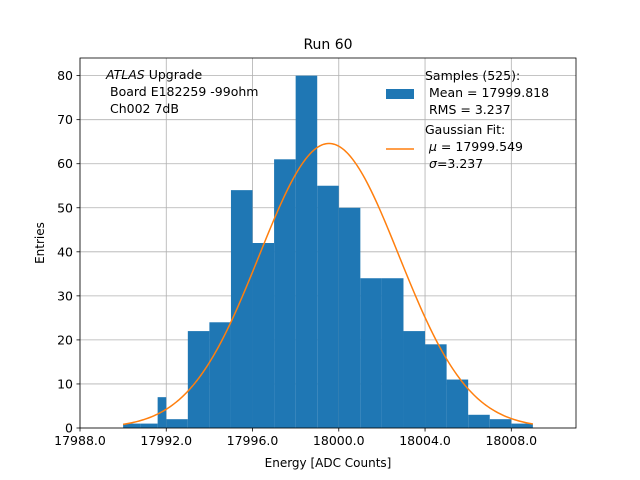  I want to click on mu-symbol: μ, so click(432, 146).